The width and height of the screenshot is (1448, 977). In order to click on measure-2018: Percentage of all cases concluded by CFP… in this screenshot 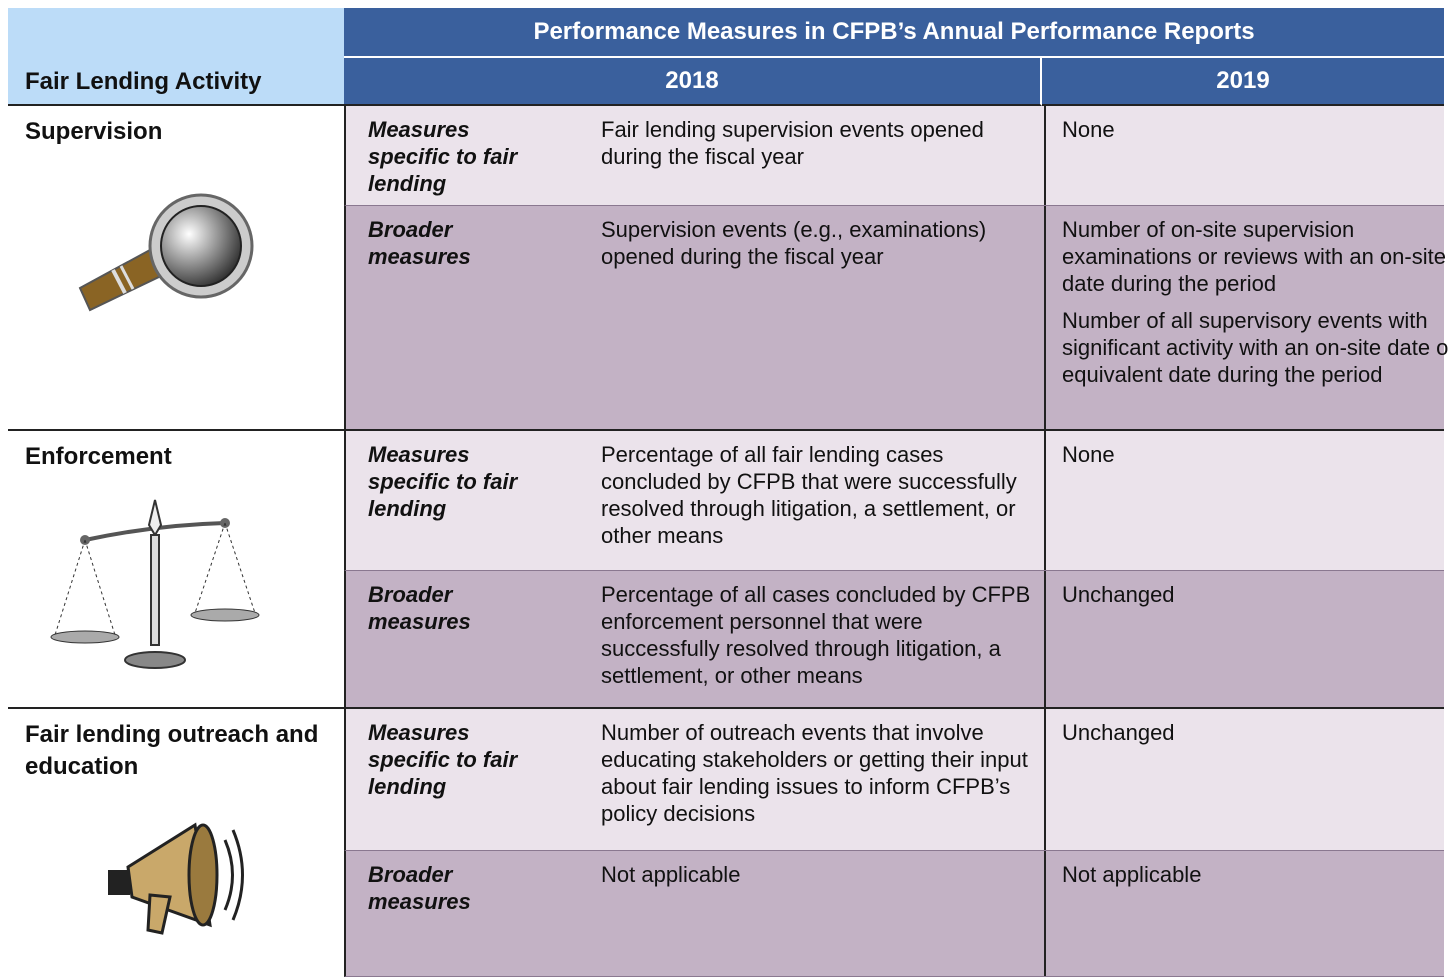, I will do `click(816, 635)`.